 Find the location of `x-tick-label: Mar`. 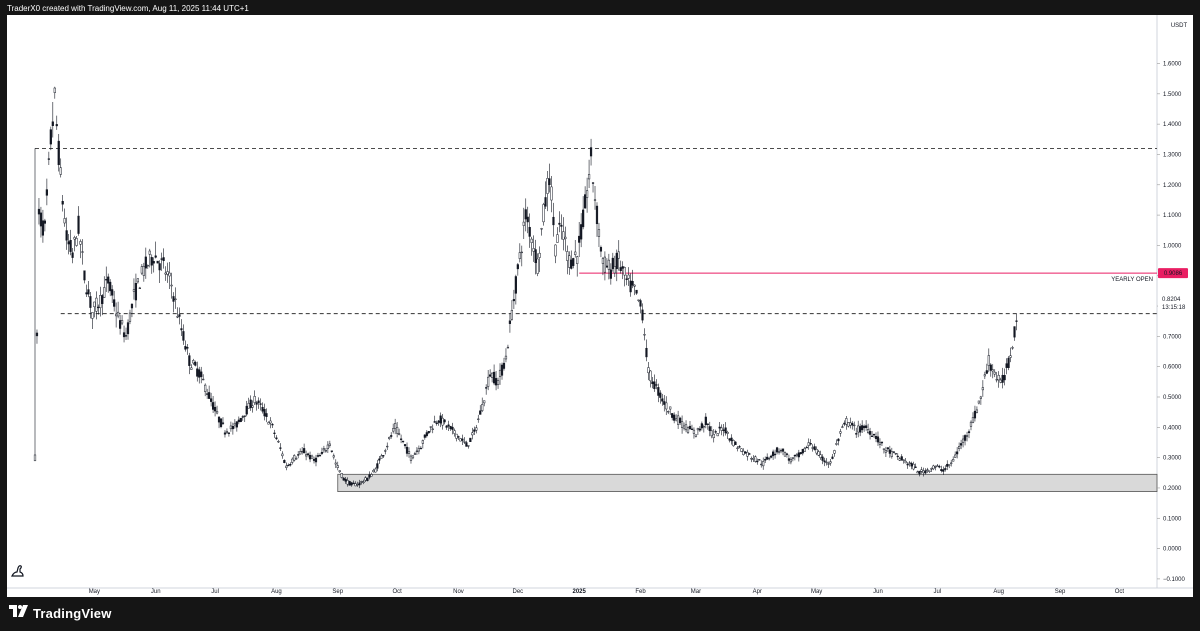

x-tick-label: Mar is located at coordinates (696, 592).